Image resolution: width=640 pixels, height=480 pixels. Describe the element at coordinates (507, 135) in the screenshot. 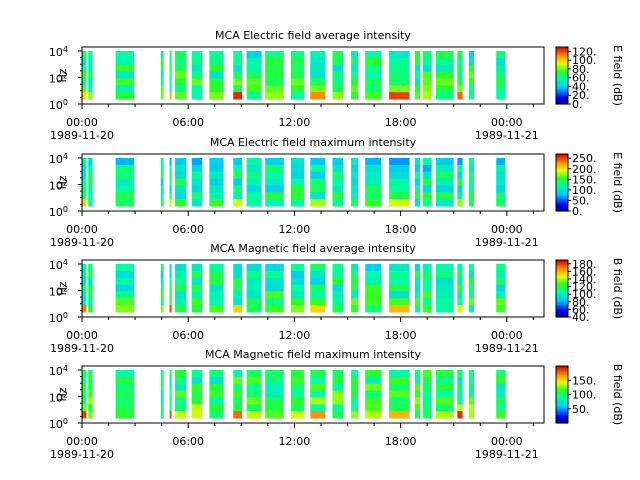

I see `x-date-label: 1989-11-21` at that location.